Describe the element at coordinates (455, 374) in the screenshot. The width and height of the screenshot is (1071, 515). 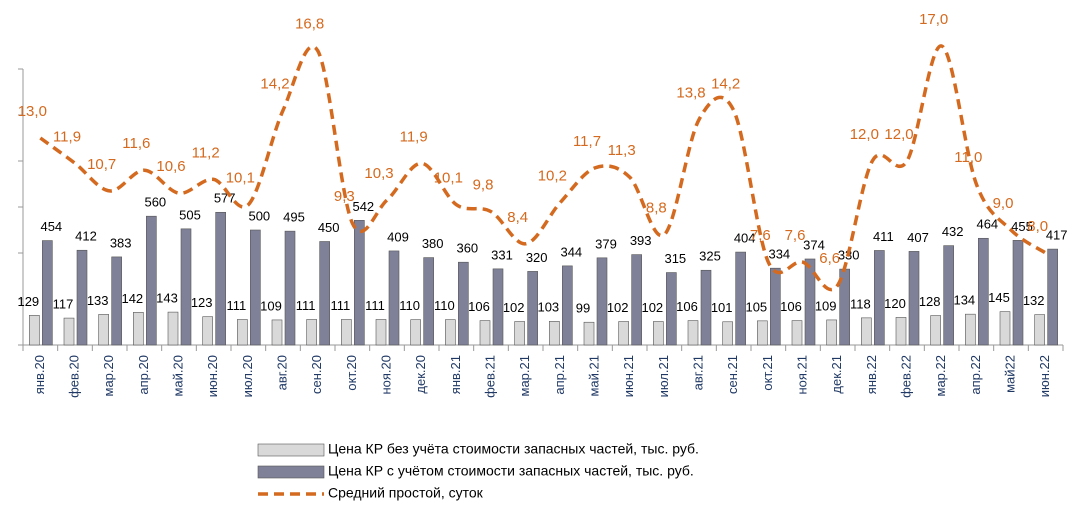
I see `x-tick-label: янв.21` at that location.